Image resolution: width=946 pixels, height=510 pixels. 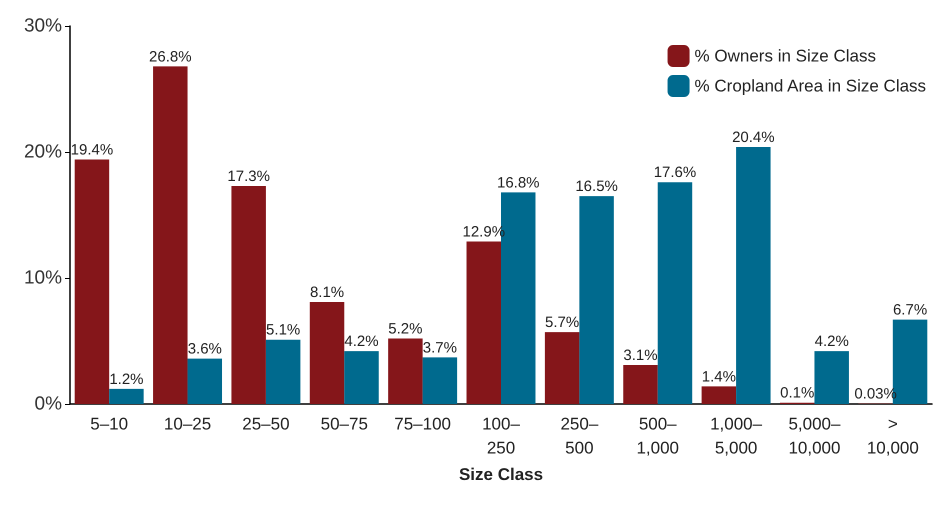 What do you see at coordinates (596, 187) in the screenshot?
I see `data-label: 16.5%` at bounding box center [596, 187].